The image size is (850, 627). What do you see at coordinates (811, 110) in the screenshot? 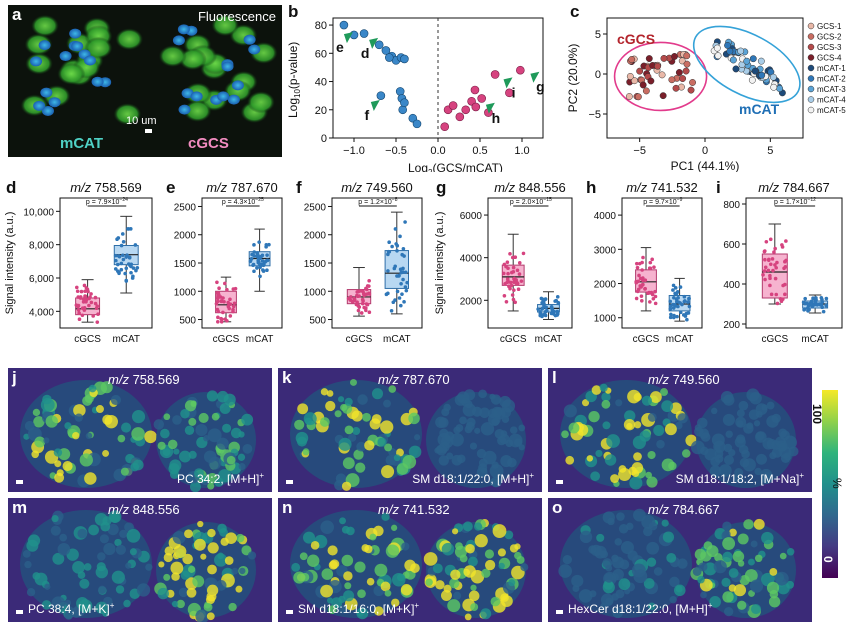
I see `legend-marker` at bounding box center [811, 110].